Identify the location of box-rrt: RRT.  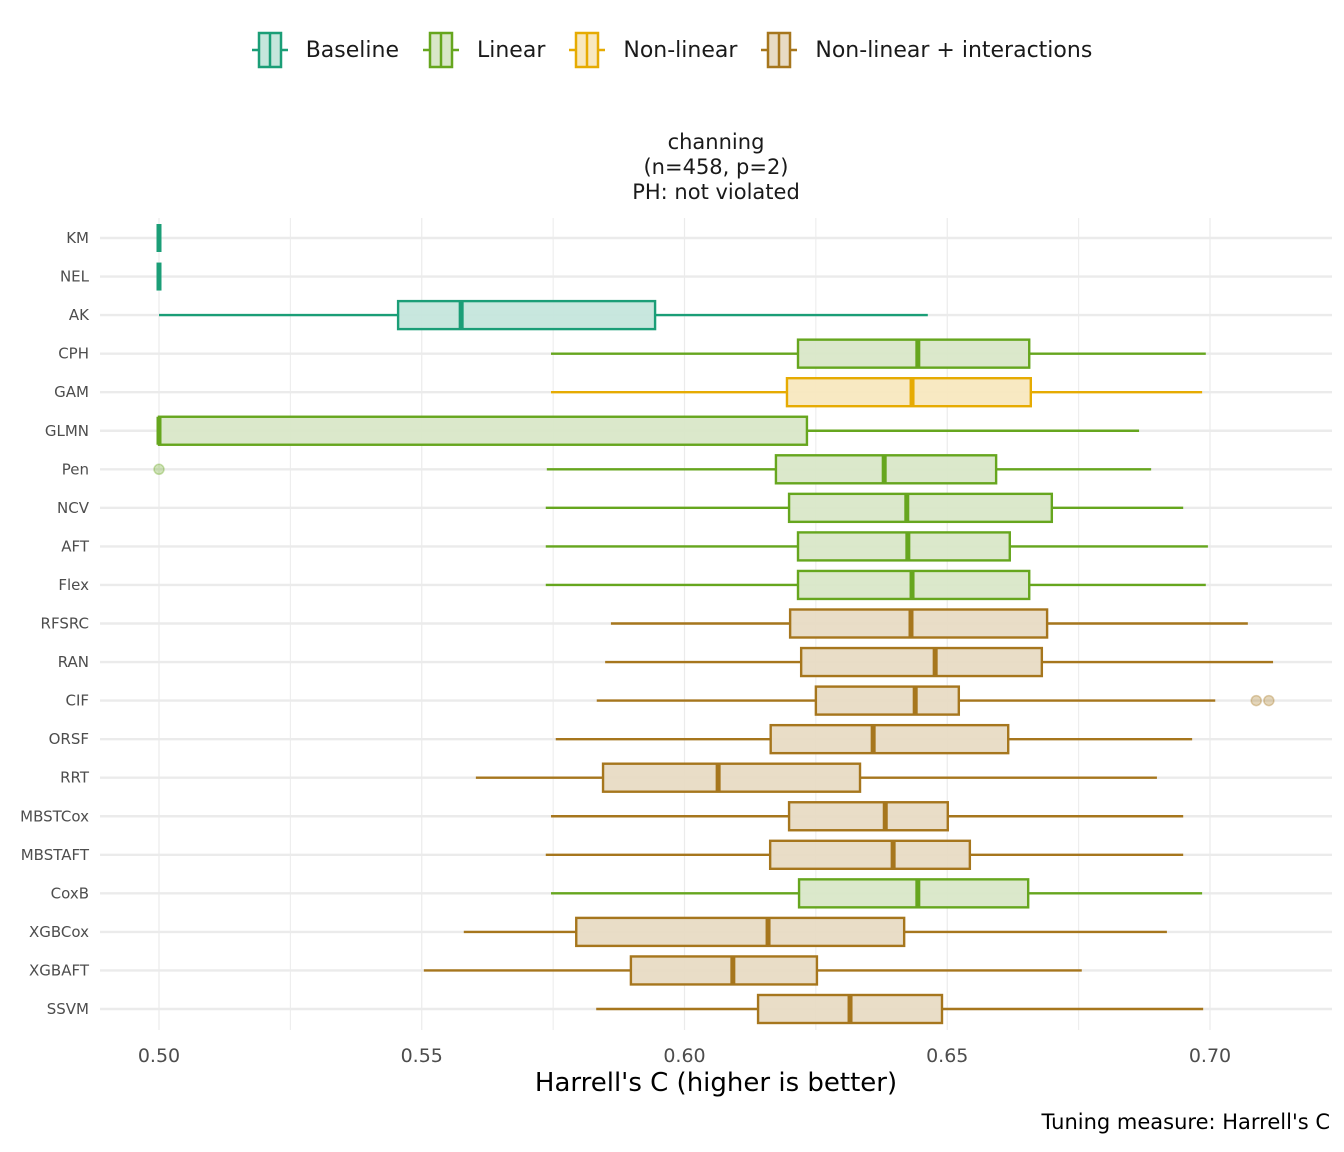
(608, 777).